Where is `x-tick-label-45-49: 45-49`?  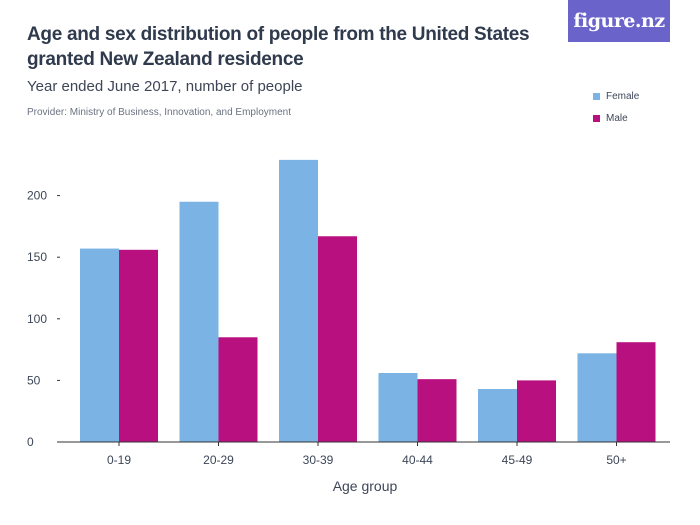
x-tick-label-45-49: 45-49 is located at coordinates (517, 460).